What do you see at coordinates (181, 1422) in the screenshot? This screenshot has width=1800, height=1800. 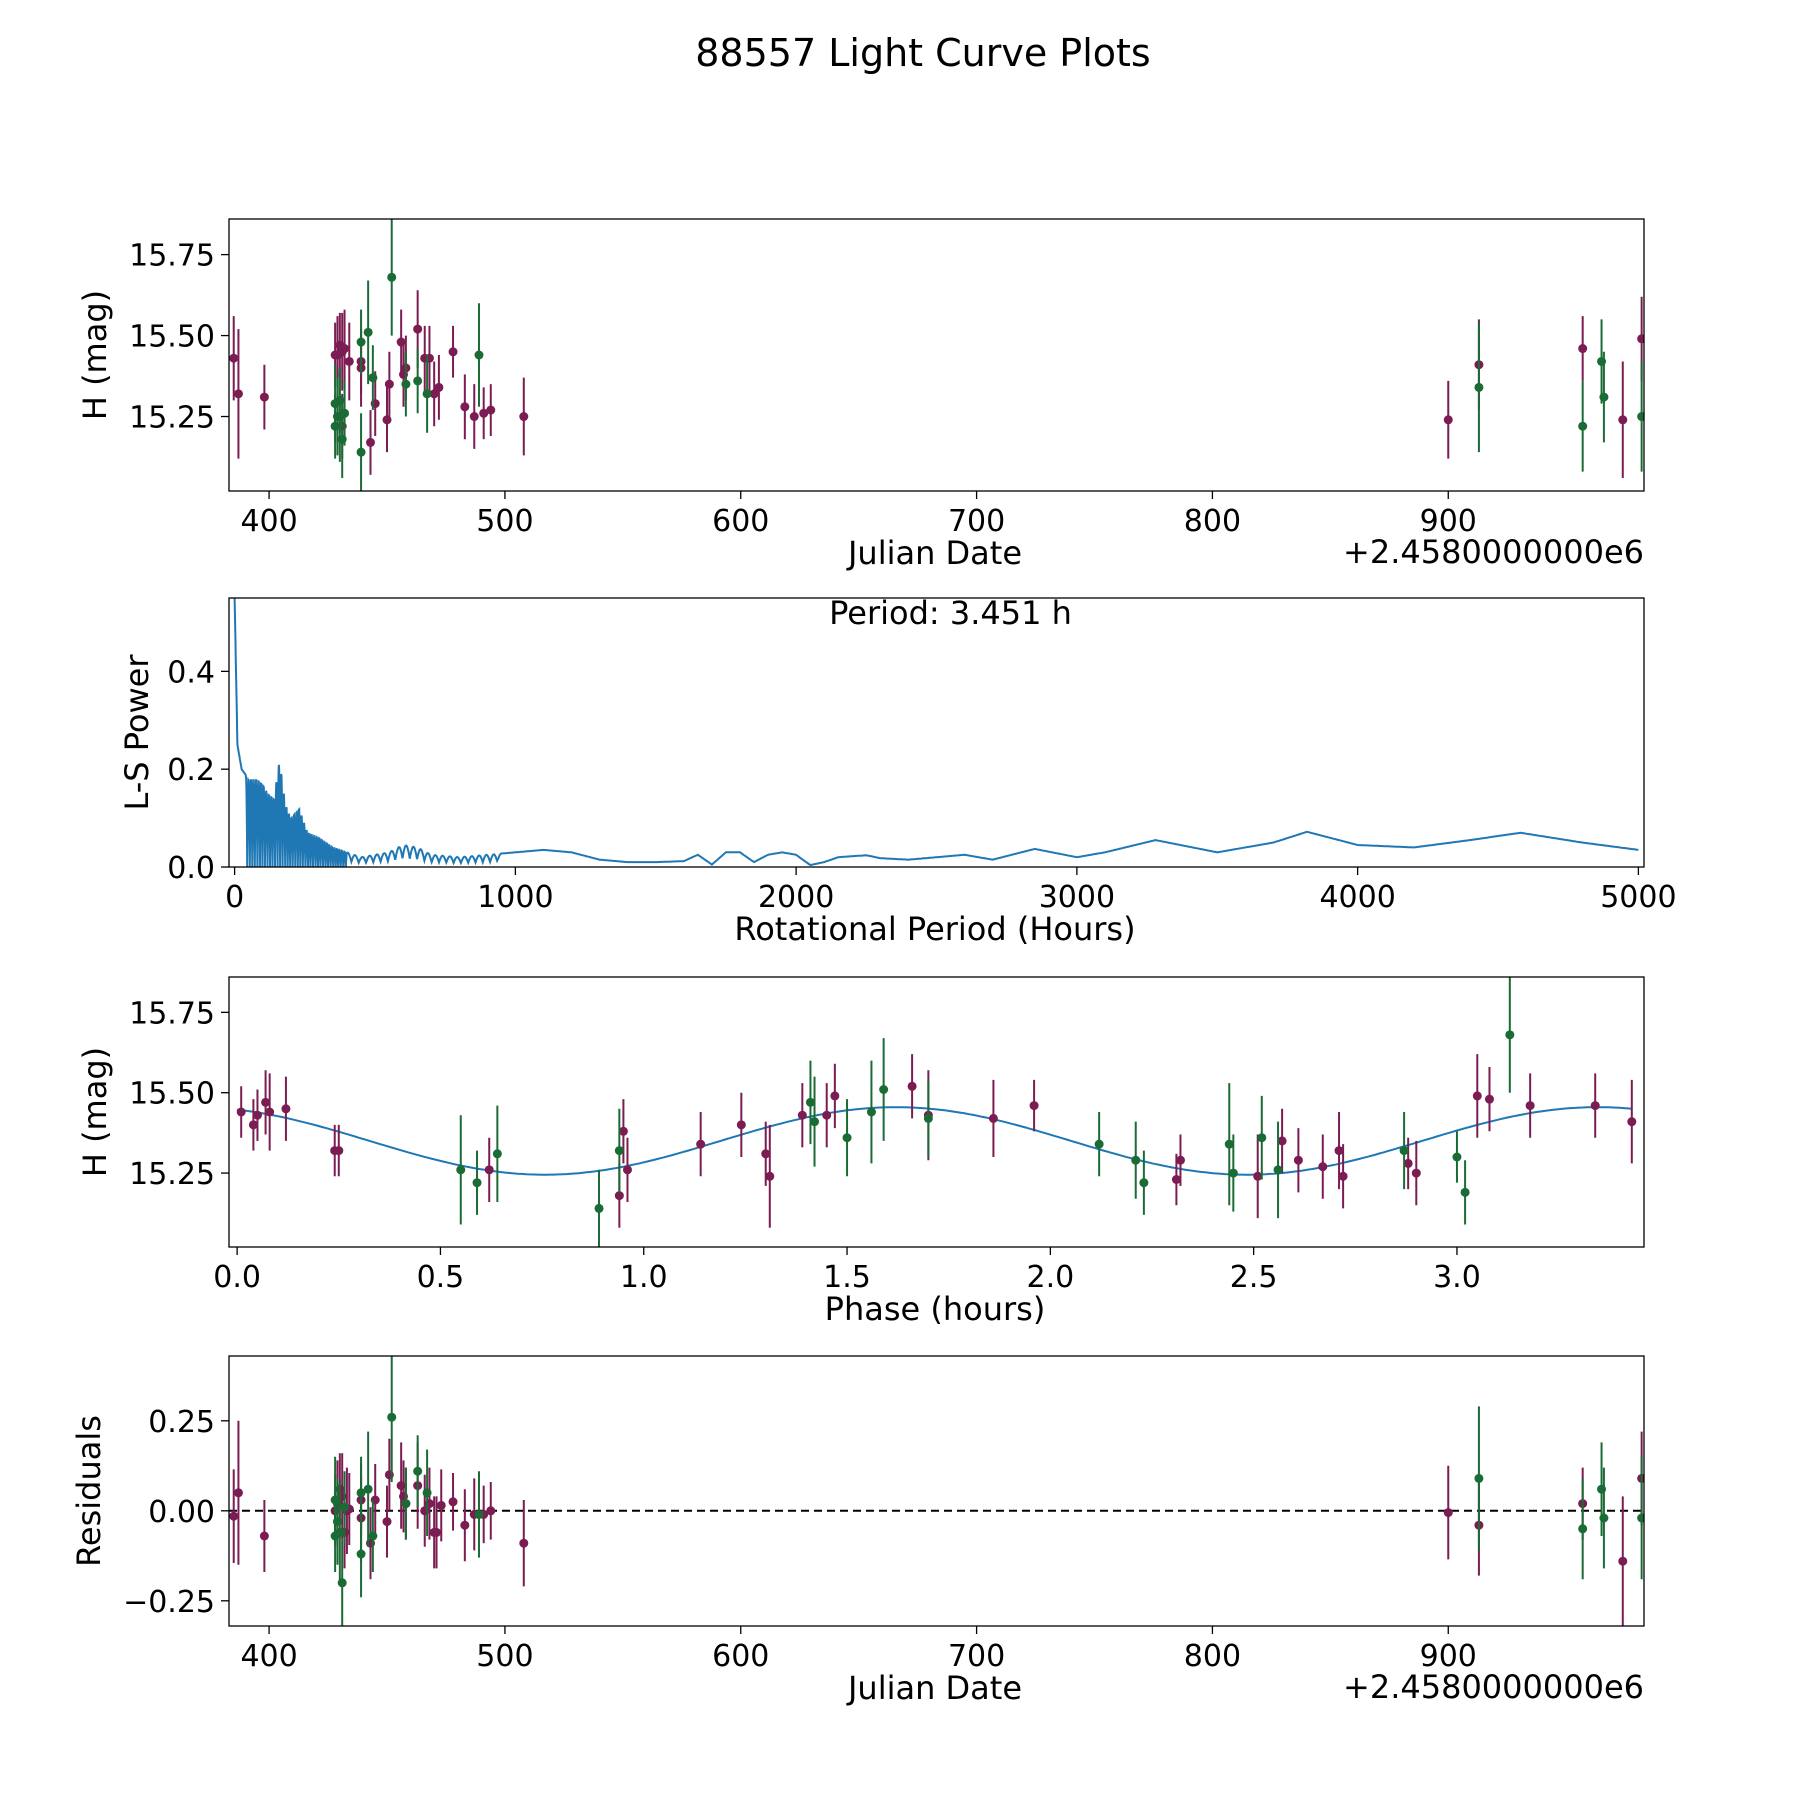 I see `residuals-y-tick-label: 0.25` at bounding box center [181, 1422].